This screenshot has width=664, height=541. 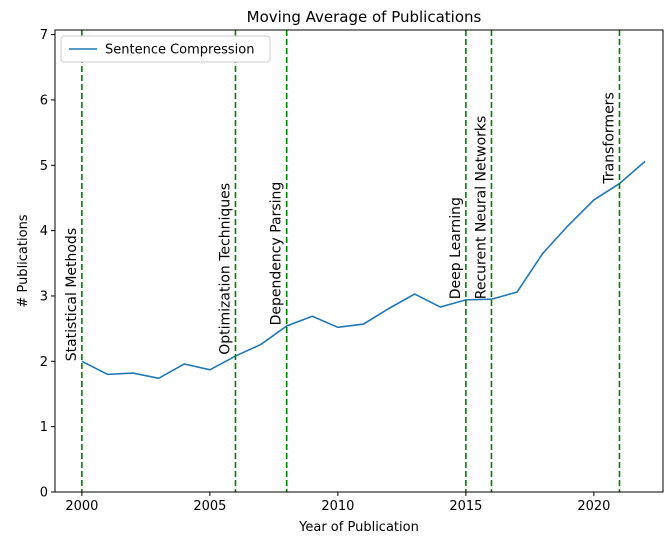 What do you see at coordinates (337, 506) in the screenshot?
I see `x-tick-label: 2010` at bounding box center [337, 506].